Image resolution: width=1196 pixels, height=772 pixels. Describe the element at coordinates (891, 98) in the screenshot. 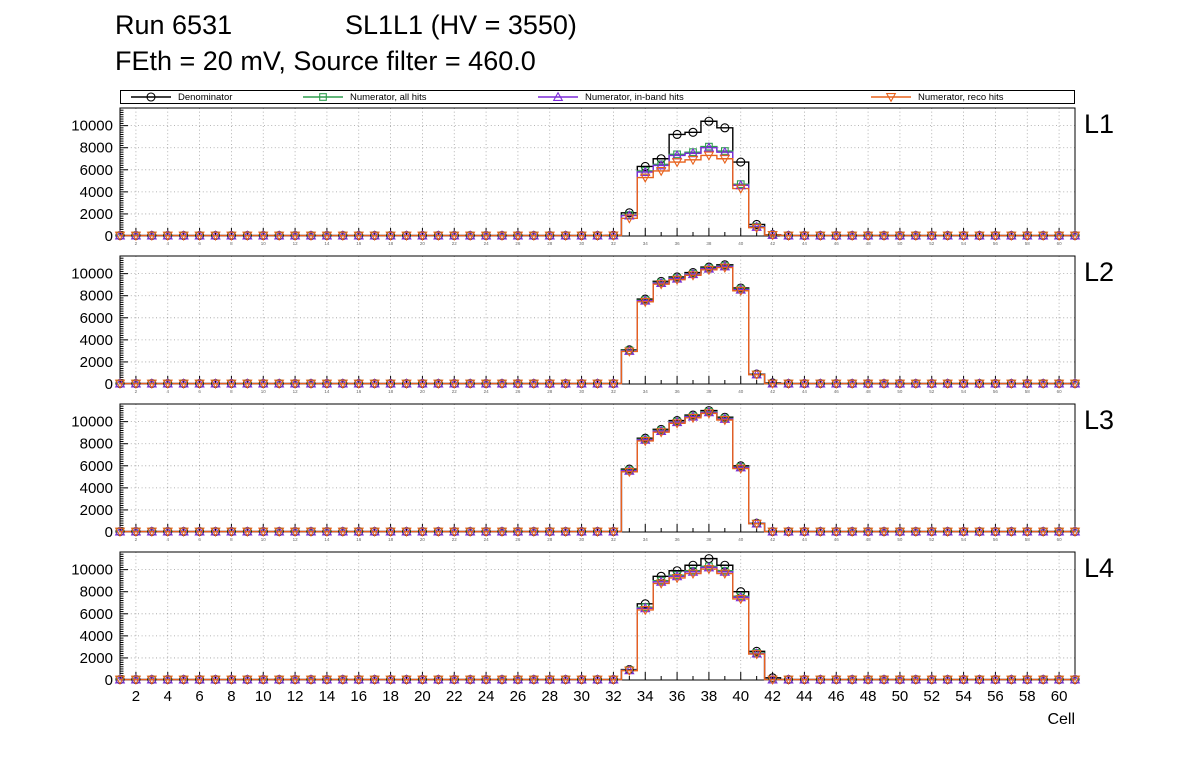

I see `legend-marker-triangle-down-icon` at that location.